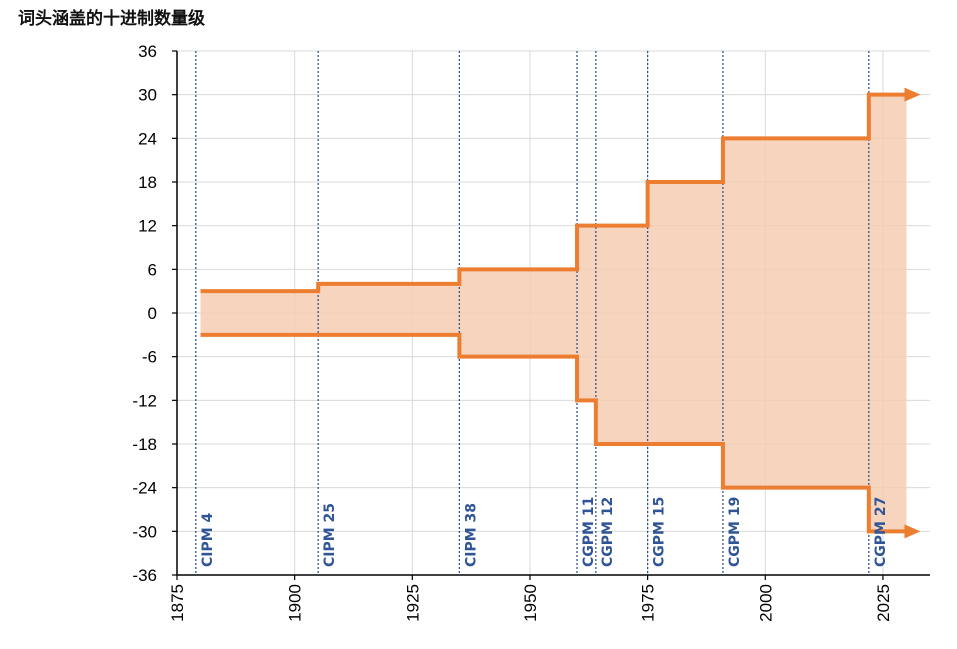 This screenshot has width=957, height=649. What do you see at coordinates (152, 313) in the screenshot?
I see `y-tick-label: 0` at bounding box center [152, 313].